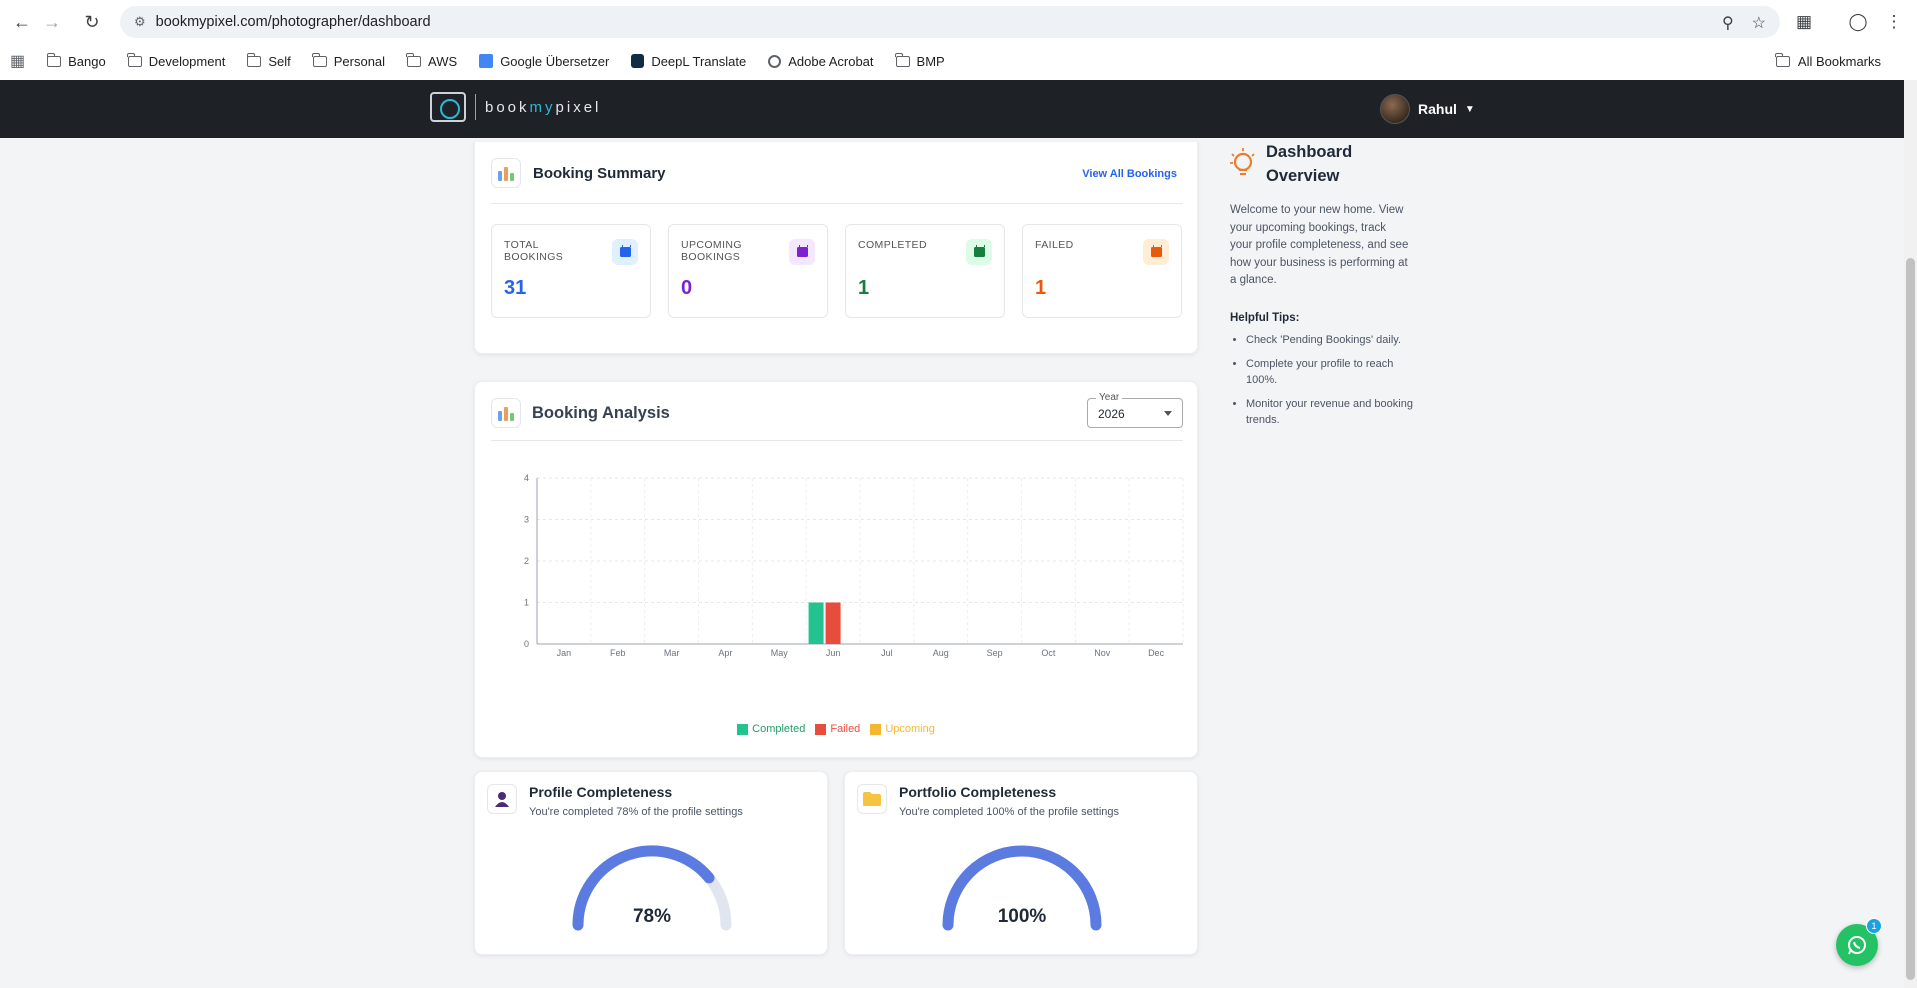  Describe the element at coordinates (925, 271) in the screenshot. I see `stat-completed: COMPLETED 1` at that location.